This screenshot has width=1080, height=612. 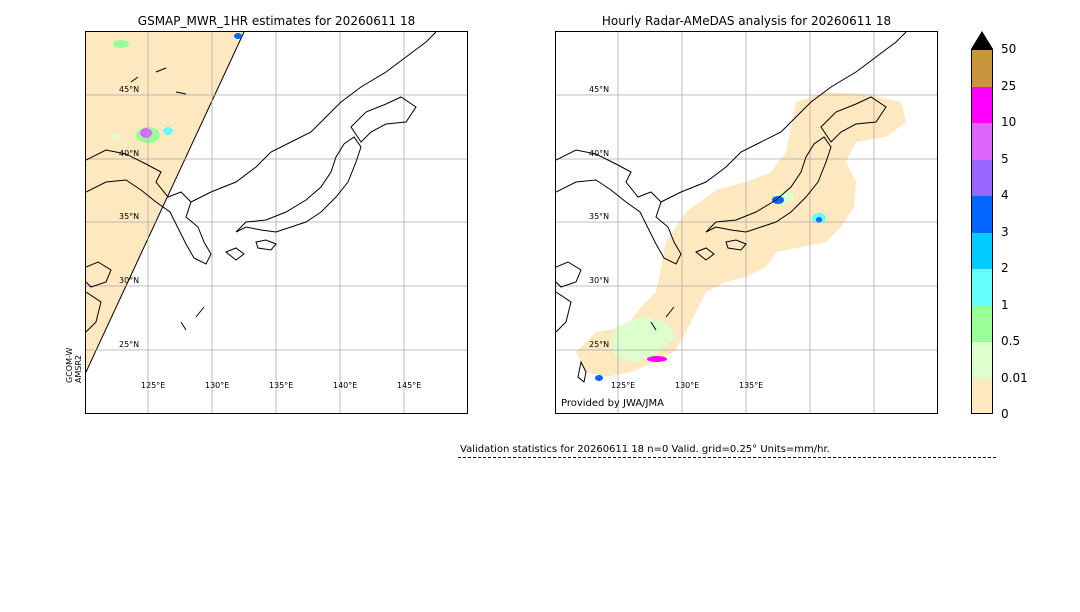 I want to click on colorbar-tick-0.5: 0.5, so click(x=1011, y=341).